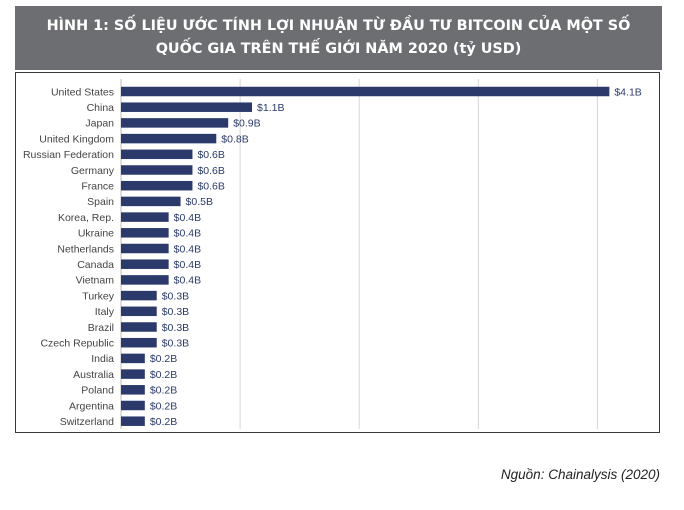 The width and height of the screenshot is (684, 510). Describe the element at coordinates (580, 474) in the screenshot. I see `source-note: Nguồn: Chainalysis (2020)` at that location.